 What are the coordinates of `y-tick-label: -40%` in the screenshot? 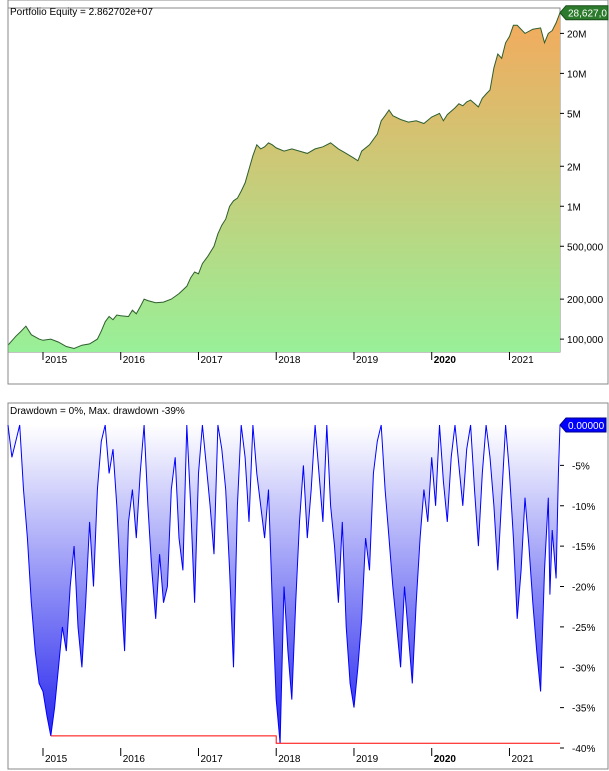 It's located at (583, 749).